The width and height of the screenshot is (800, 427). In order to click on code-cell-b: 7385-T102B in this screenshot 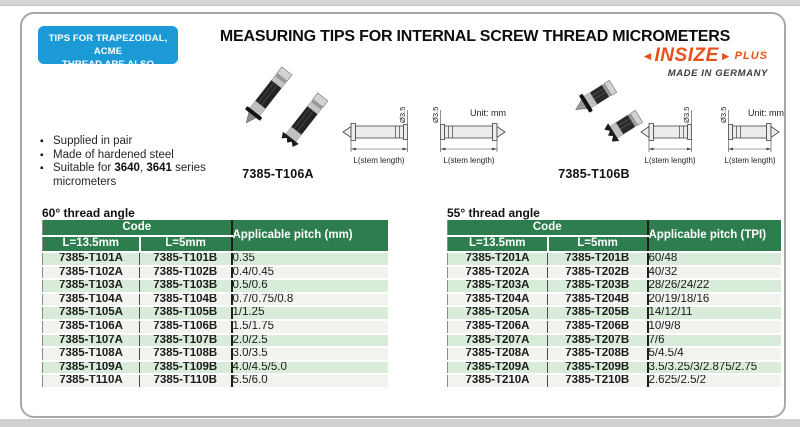, I will do `click(185, 273)`.